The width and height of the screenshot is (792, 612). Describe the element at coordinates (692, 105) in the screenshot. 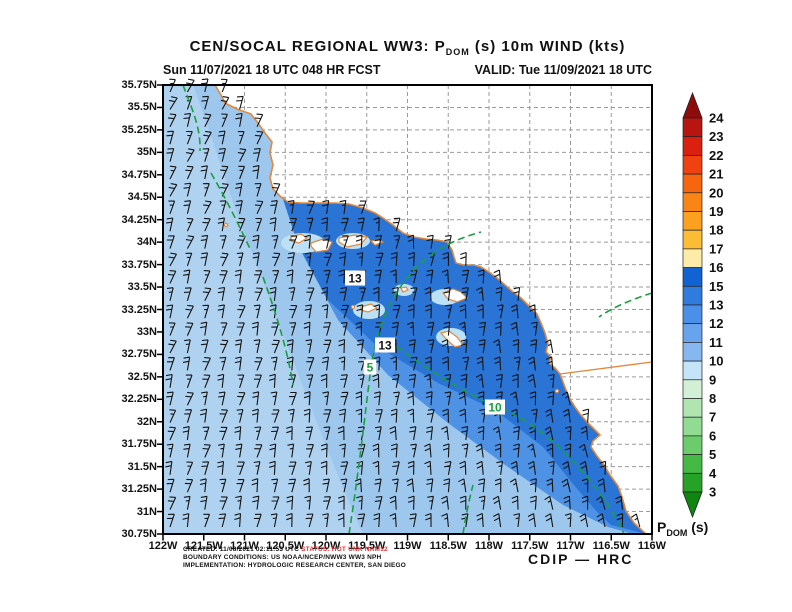

I see `colorbar-arrow-top` at that location.